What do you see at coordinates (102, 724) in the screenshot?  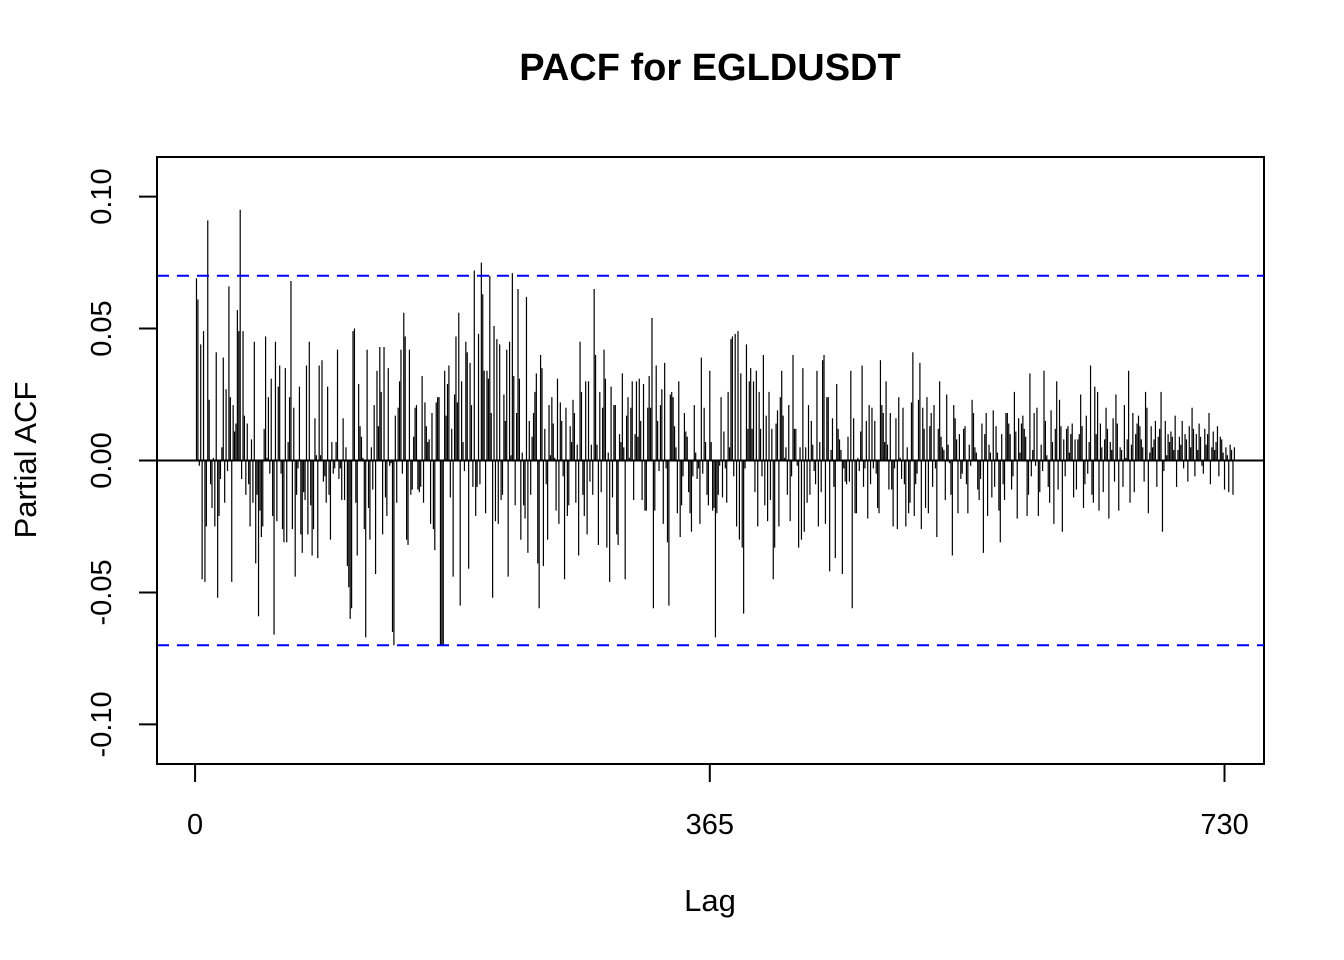 I see `y-tick-label: -0.10` at bounding box center [102, 724].